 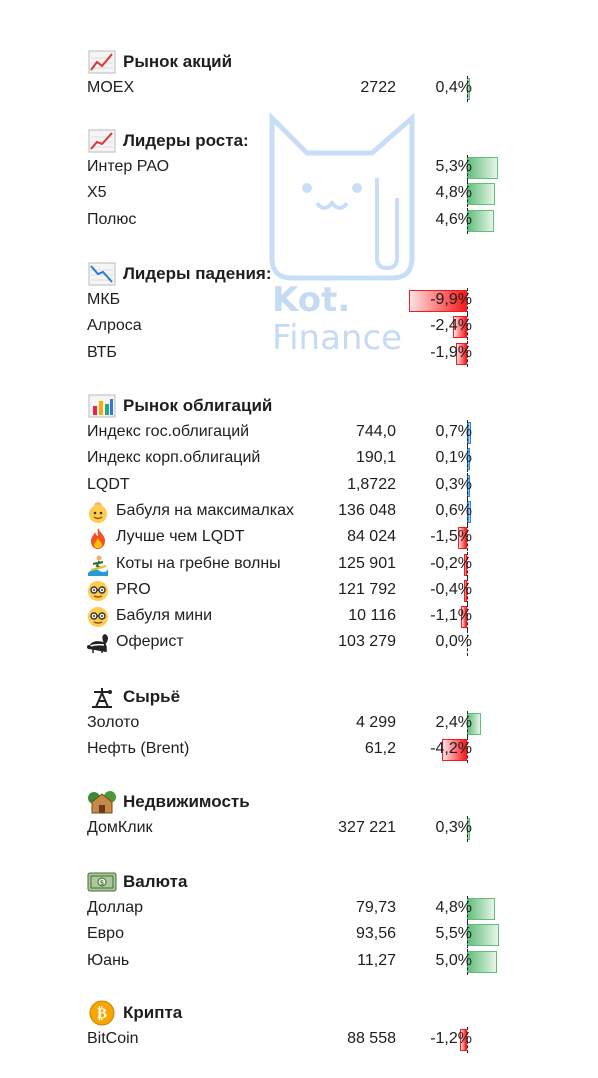 What do you see at coordinates (451, 749) in the screenshot?
I see `row-change-percent: -4,2%` at bounding box center [451, 749].